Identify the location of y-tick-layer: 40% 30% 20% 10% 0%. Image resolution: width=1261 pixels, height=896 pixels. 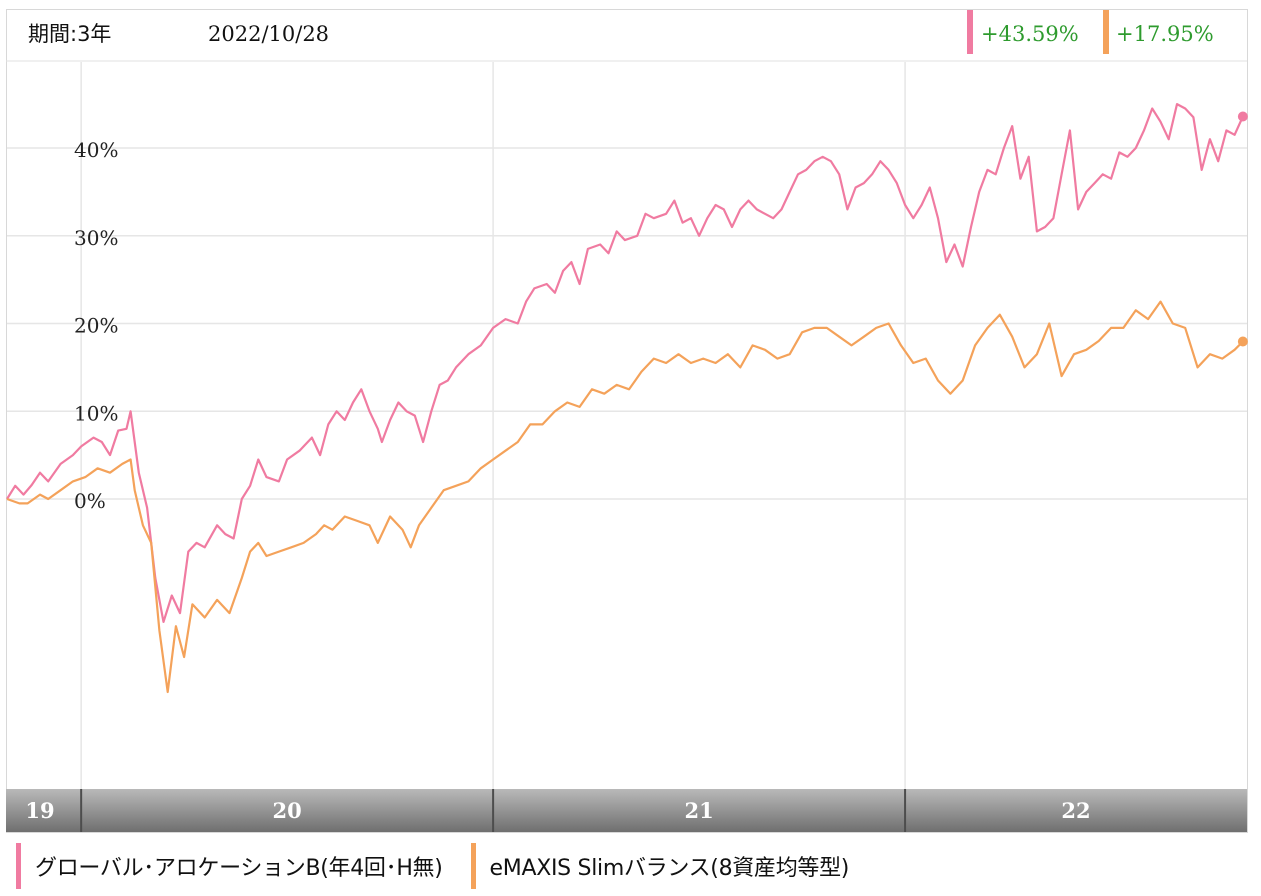
(96, 325).